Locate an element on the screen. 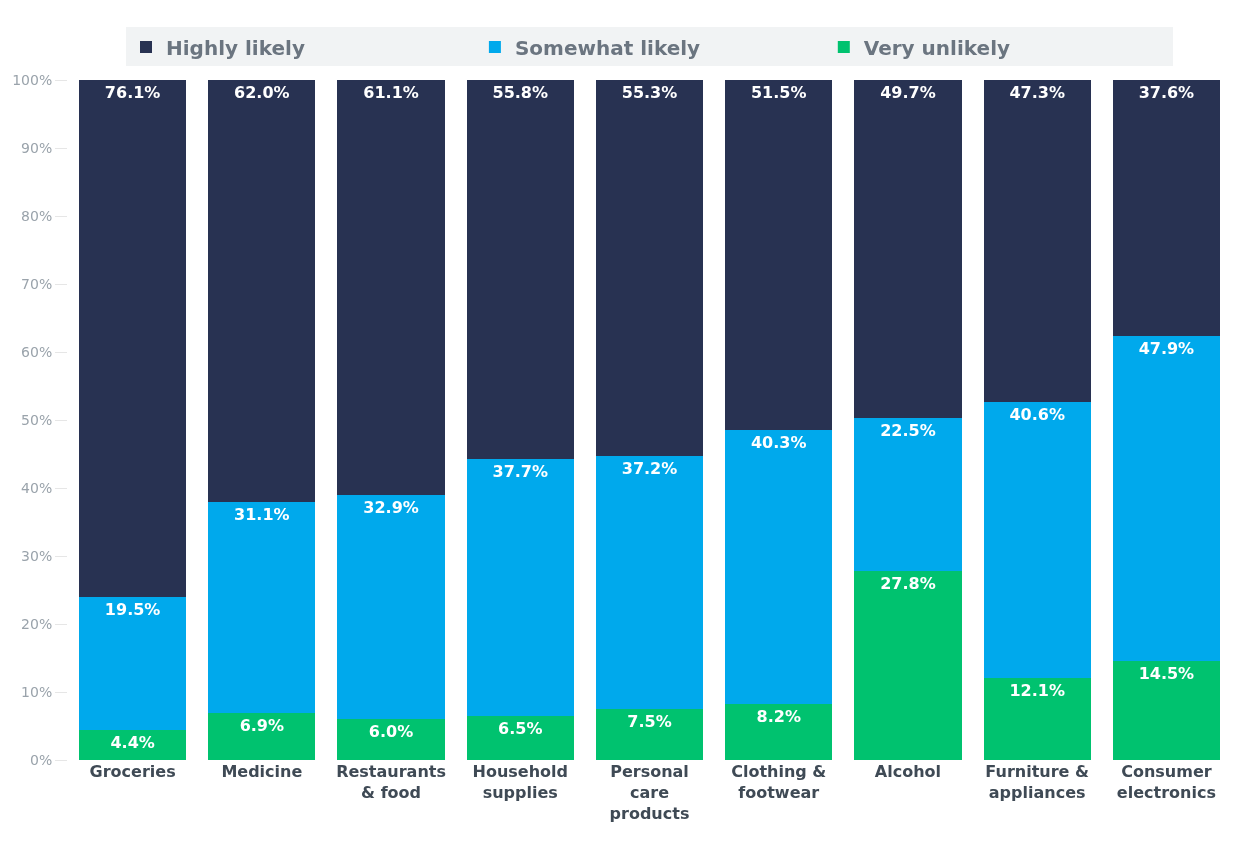 Image resolution: width=1246 pixels, height=850 pixels. y-tick-label: 90% is located at coordinates (37, 147).